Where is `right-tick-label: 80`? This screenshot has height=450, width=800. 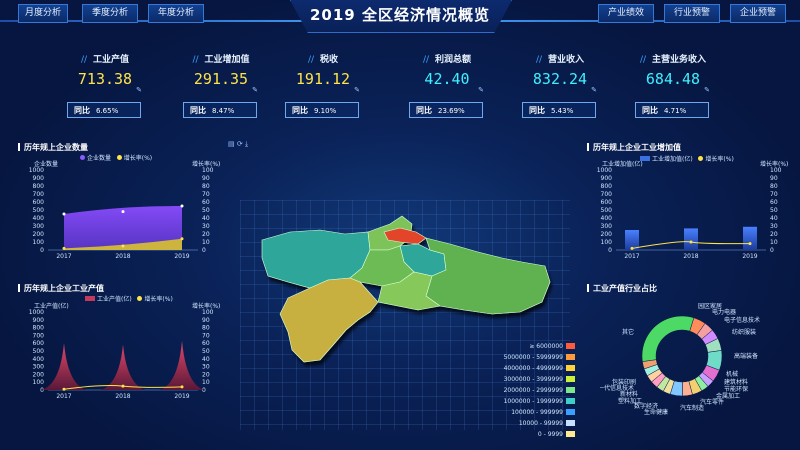
right-tick-label: 80 is located at coordinates (774, 186).